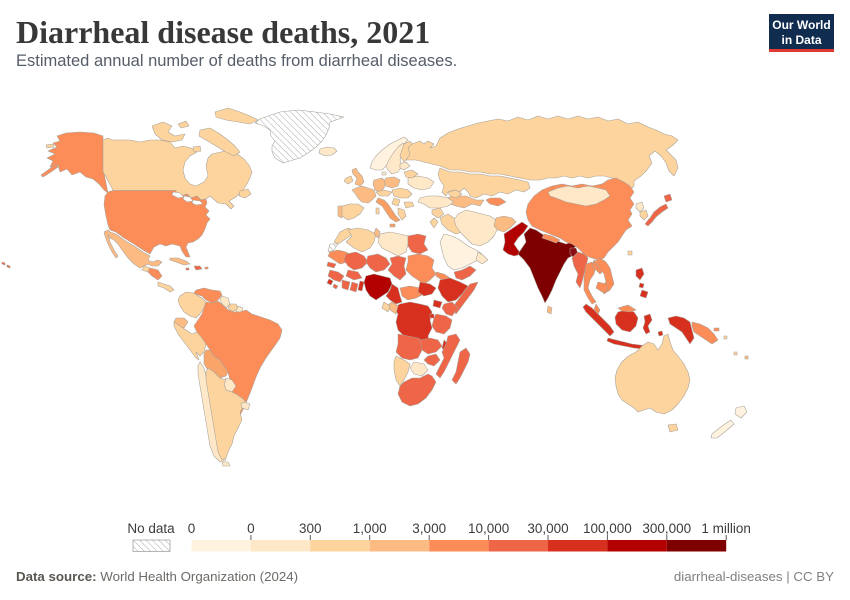 The width and height of the screenshot is (850, 600). I want to click on svg-text: 300,000, so click(666, 528).